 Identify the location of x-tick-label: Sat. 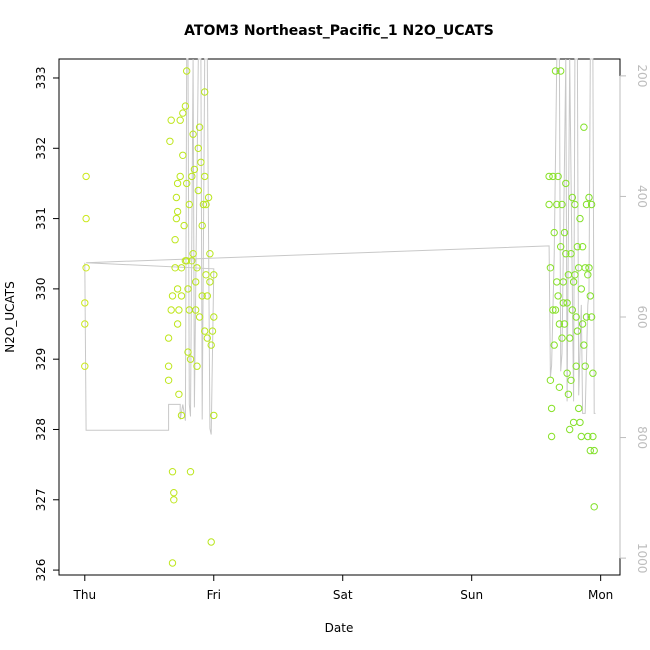
(343, 595).